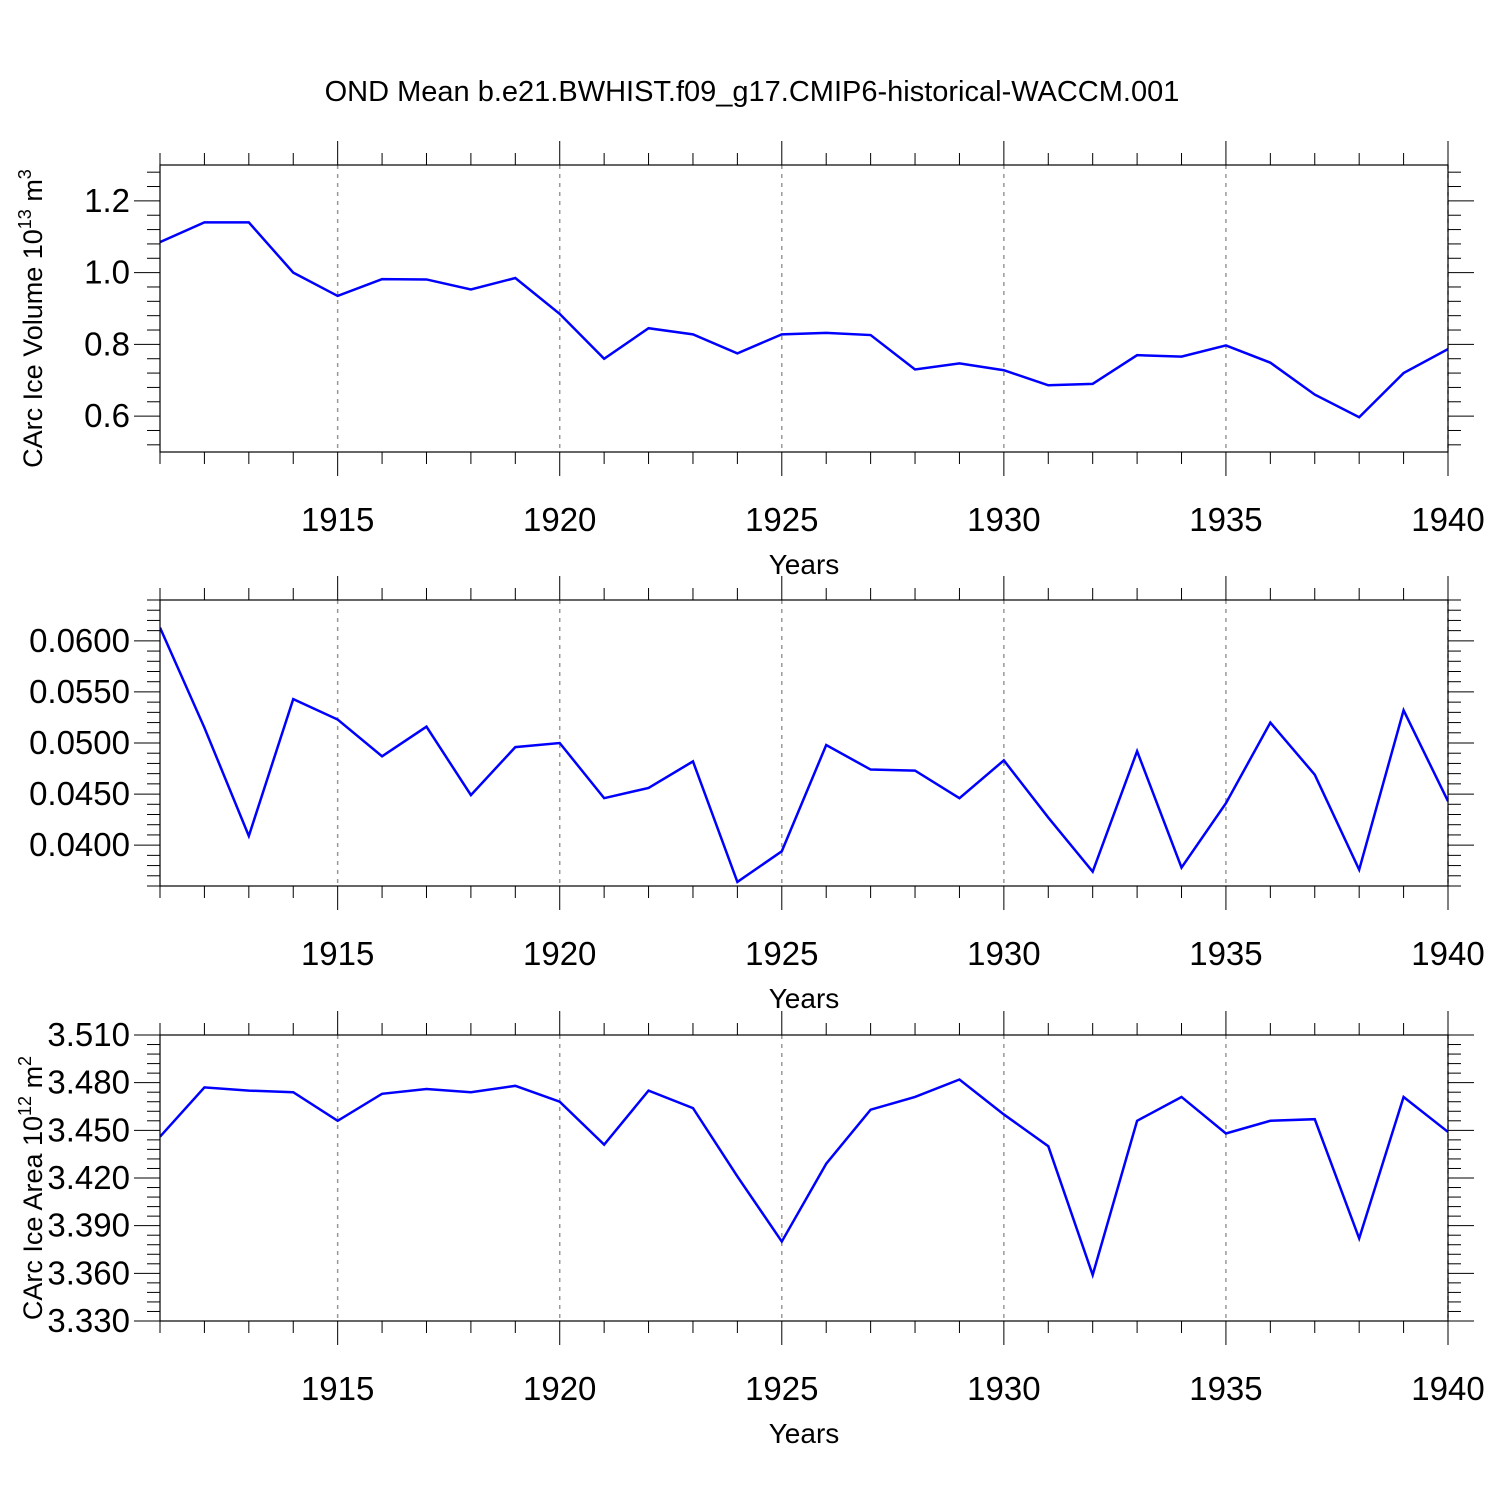  What do you see at coordinates (107, 415) in the screenshot?
I see `y-tick-label: 0.6` at bounding box center [107, 415].